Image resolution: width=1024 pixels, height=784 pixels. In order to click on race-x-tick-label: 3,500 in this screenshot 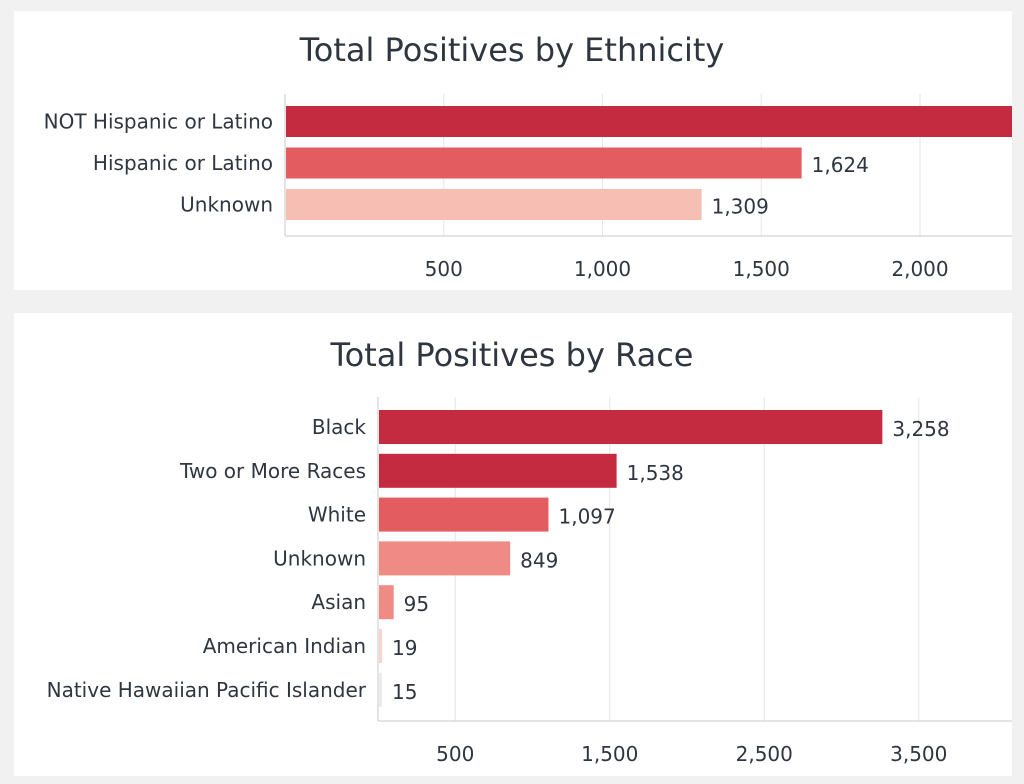, I will do `click(918, 754)`.